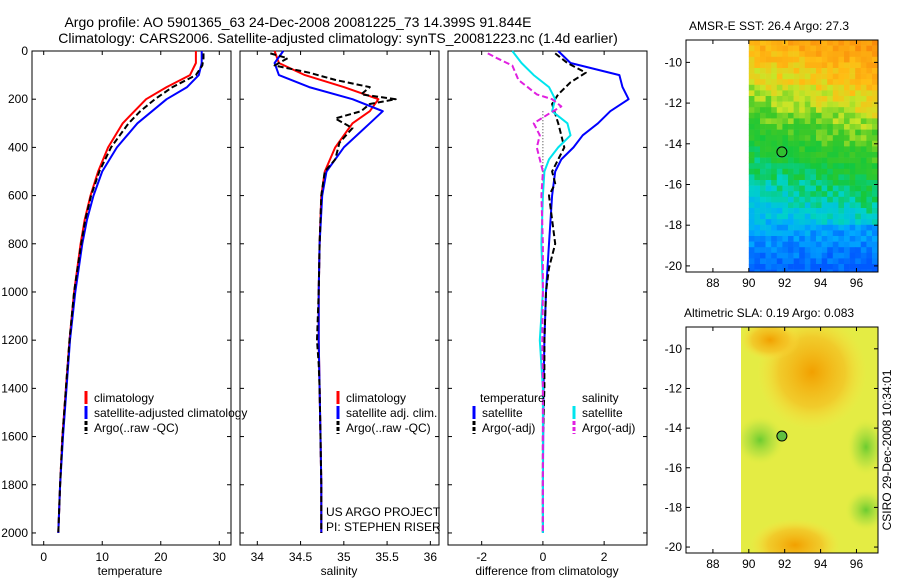 Image resolution: width=900 pixels, height=580 pixels. Describe the element at coordinates (388, 428) in the screenshot. I see `salinity-legend-argo: Argo(..raw -QC)` at that location.